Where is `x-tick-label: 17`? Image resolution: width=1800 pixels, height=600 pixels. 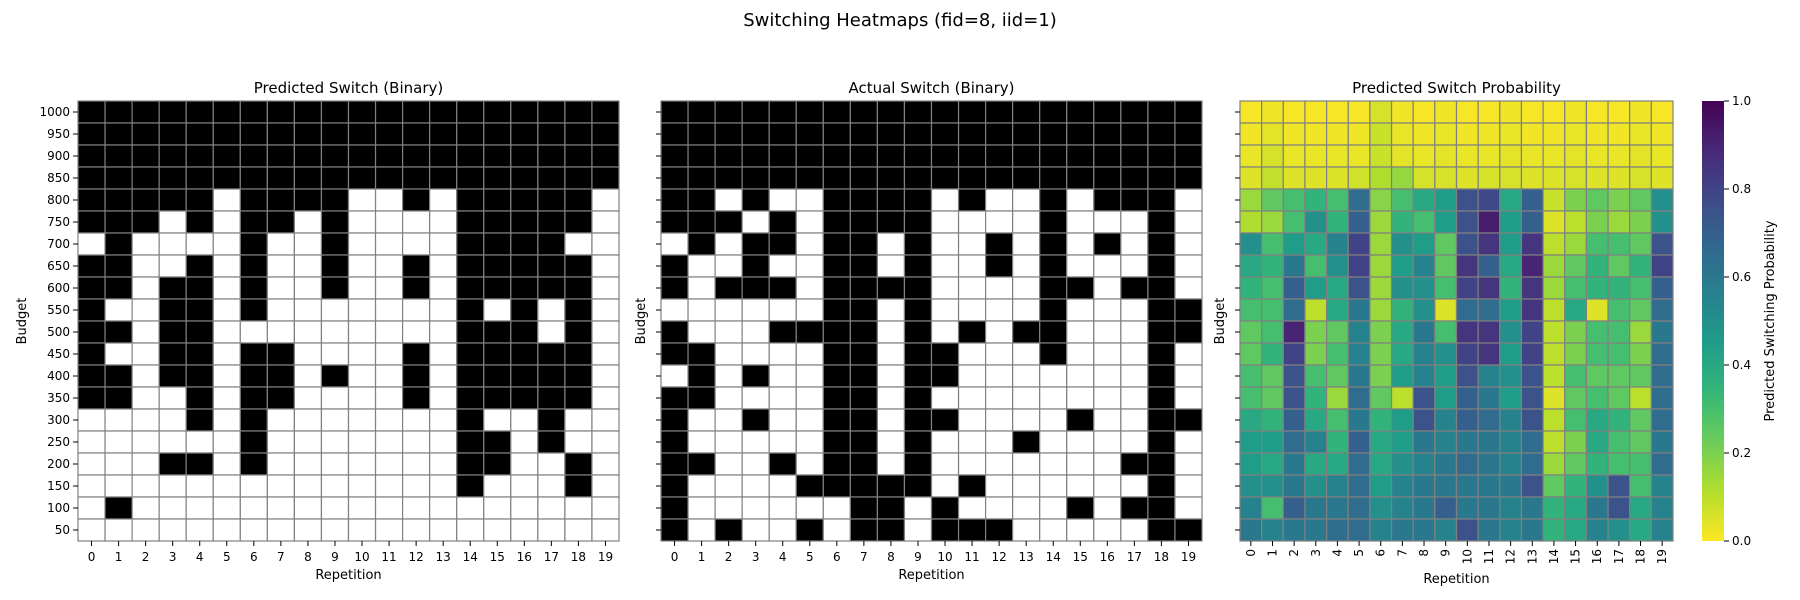
x-tick-label: 17 is located at coordinates (551, 557).